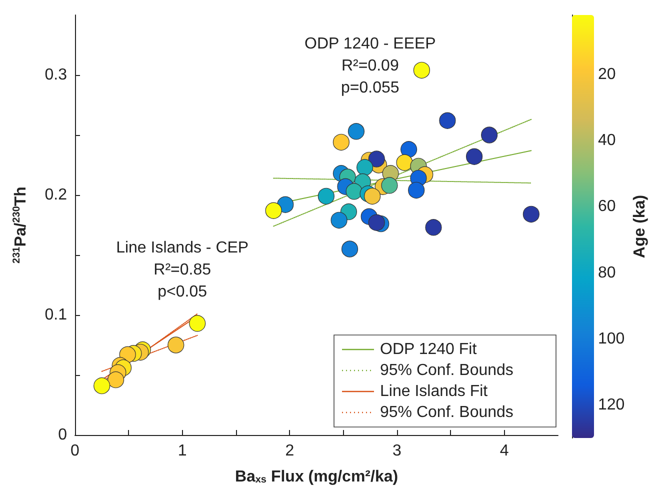 The image size is (649, 497). What do you see at coordinates (182, 451) in the screenshot?
I see `x-tick-label: 1` at bounding box center [182, 451].